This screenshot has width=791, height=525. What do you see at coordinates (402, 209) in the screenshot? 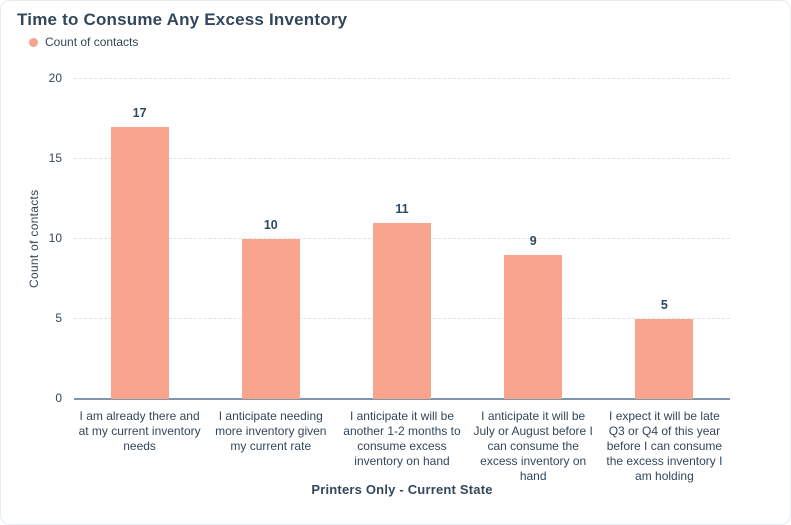
I see `bar-value-label: 11` at bounding box center [402, 209].